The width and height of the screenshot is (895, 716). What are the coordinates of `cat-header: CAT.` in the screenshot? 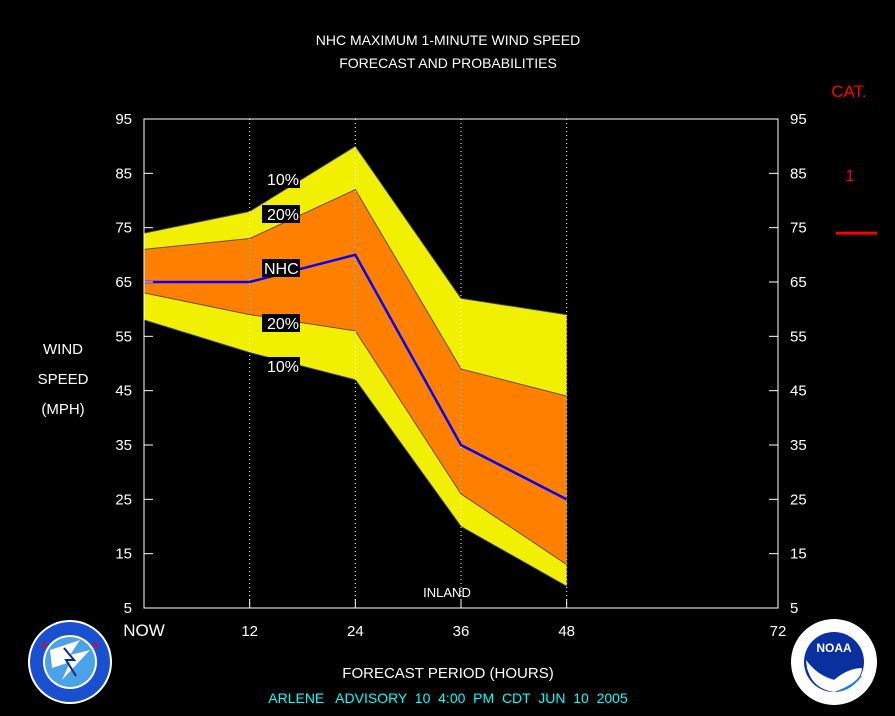 It's located at (849, 91).